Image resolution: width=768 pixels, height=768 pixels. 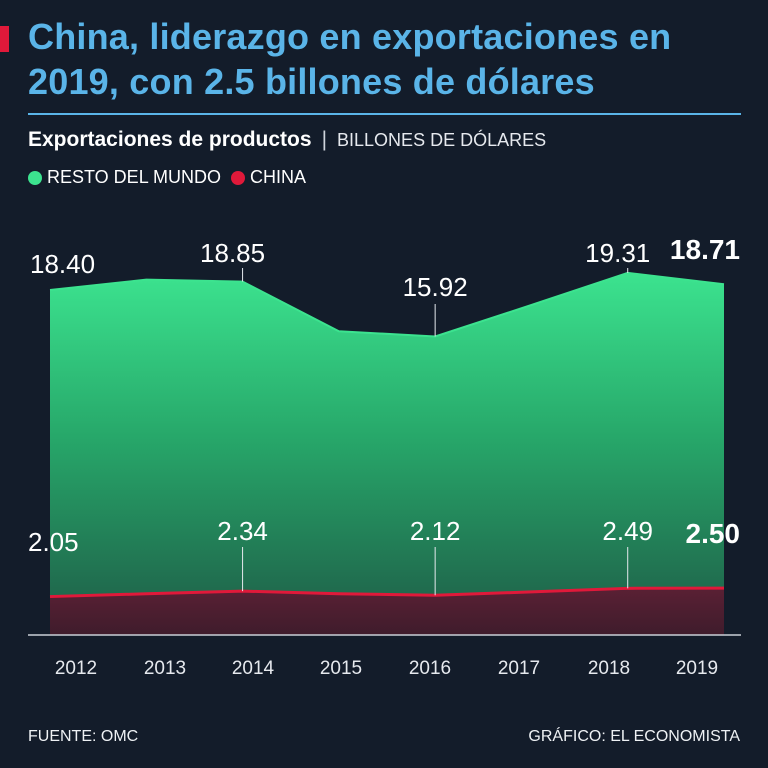 I want to click on data-label-china: 2.49, so click(x=627, y=531).